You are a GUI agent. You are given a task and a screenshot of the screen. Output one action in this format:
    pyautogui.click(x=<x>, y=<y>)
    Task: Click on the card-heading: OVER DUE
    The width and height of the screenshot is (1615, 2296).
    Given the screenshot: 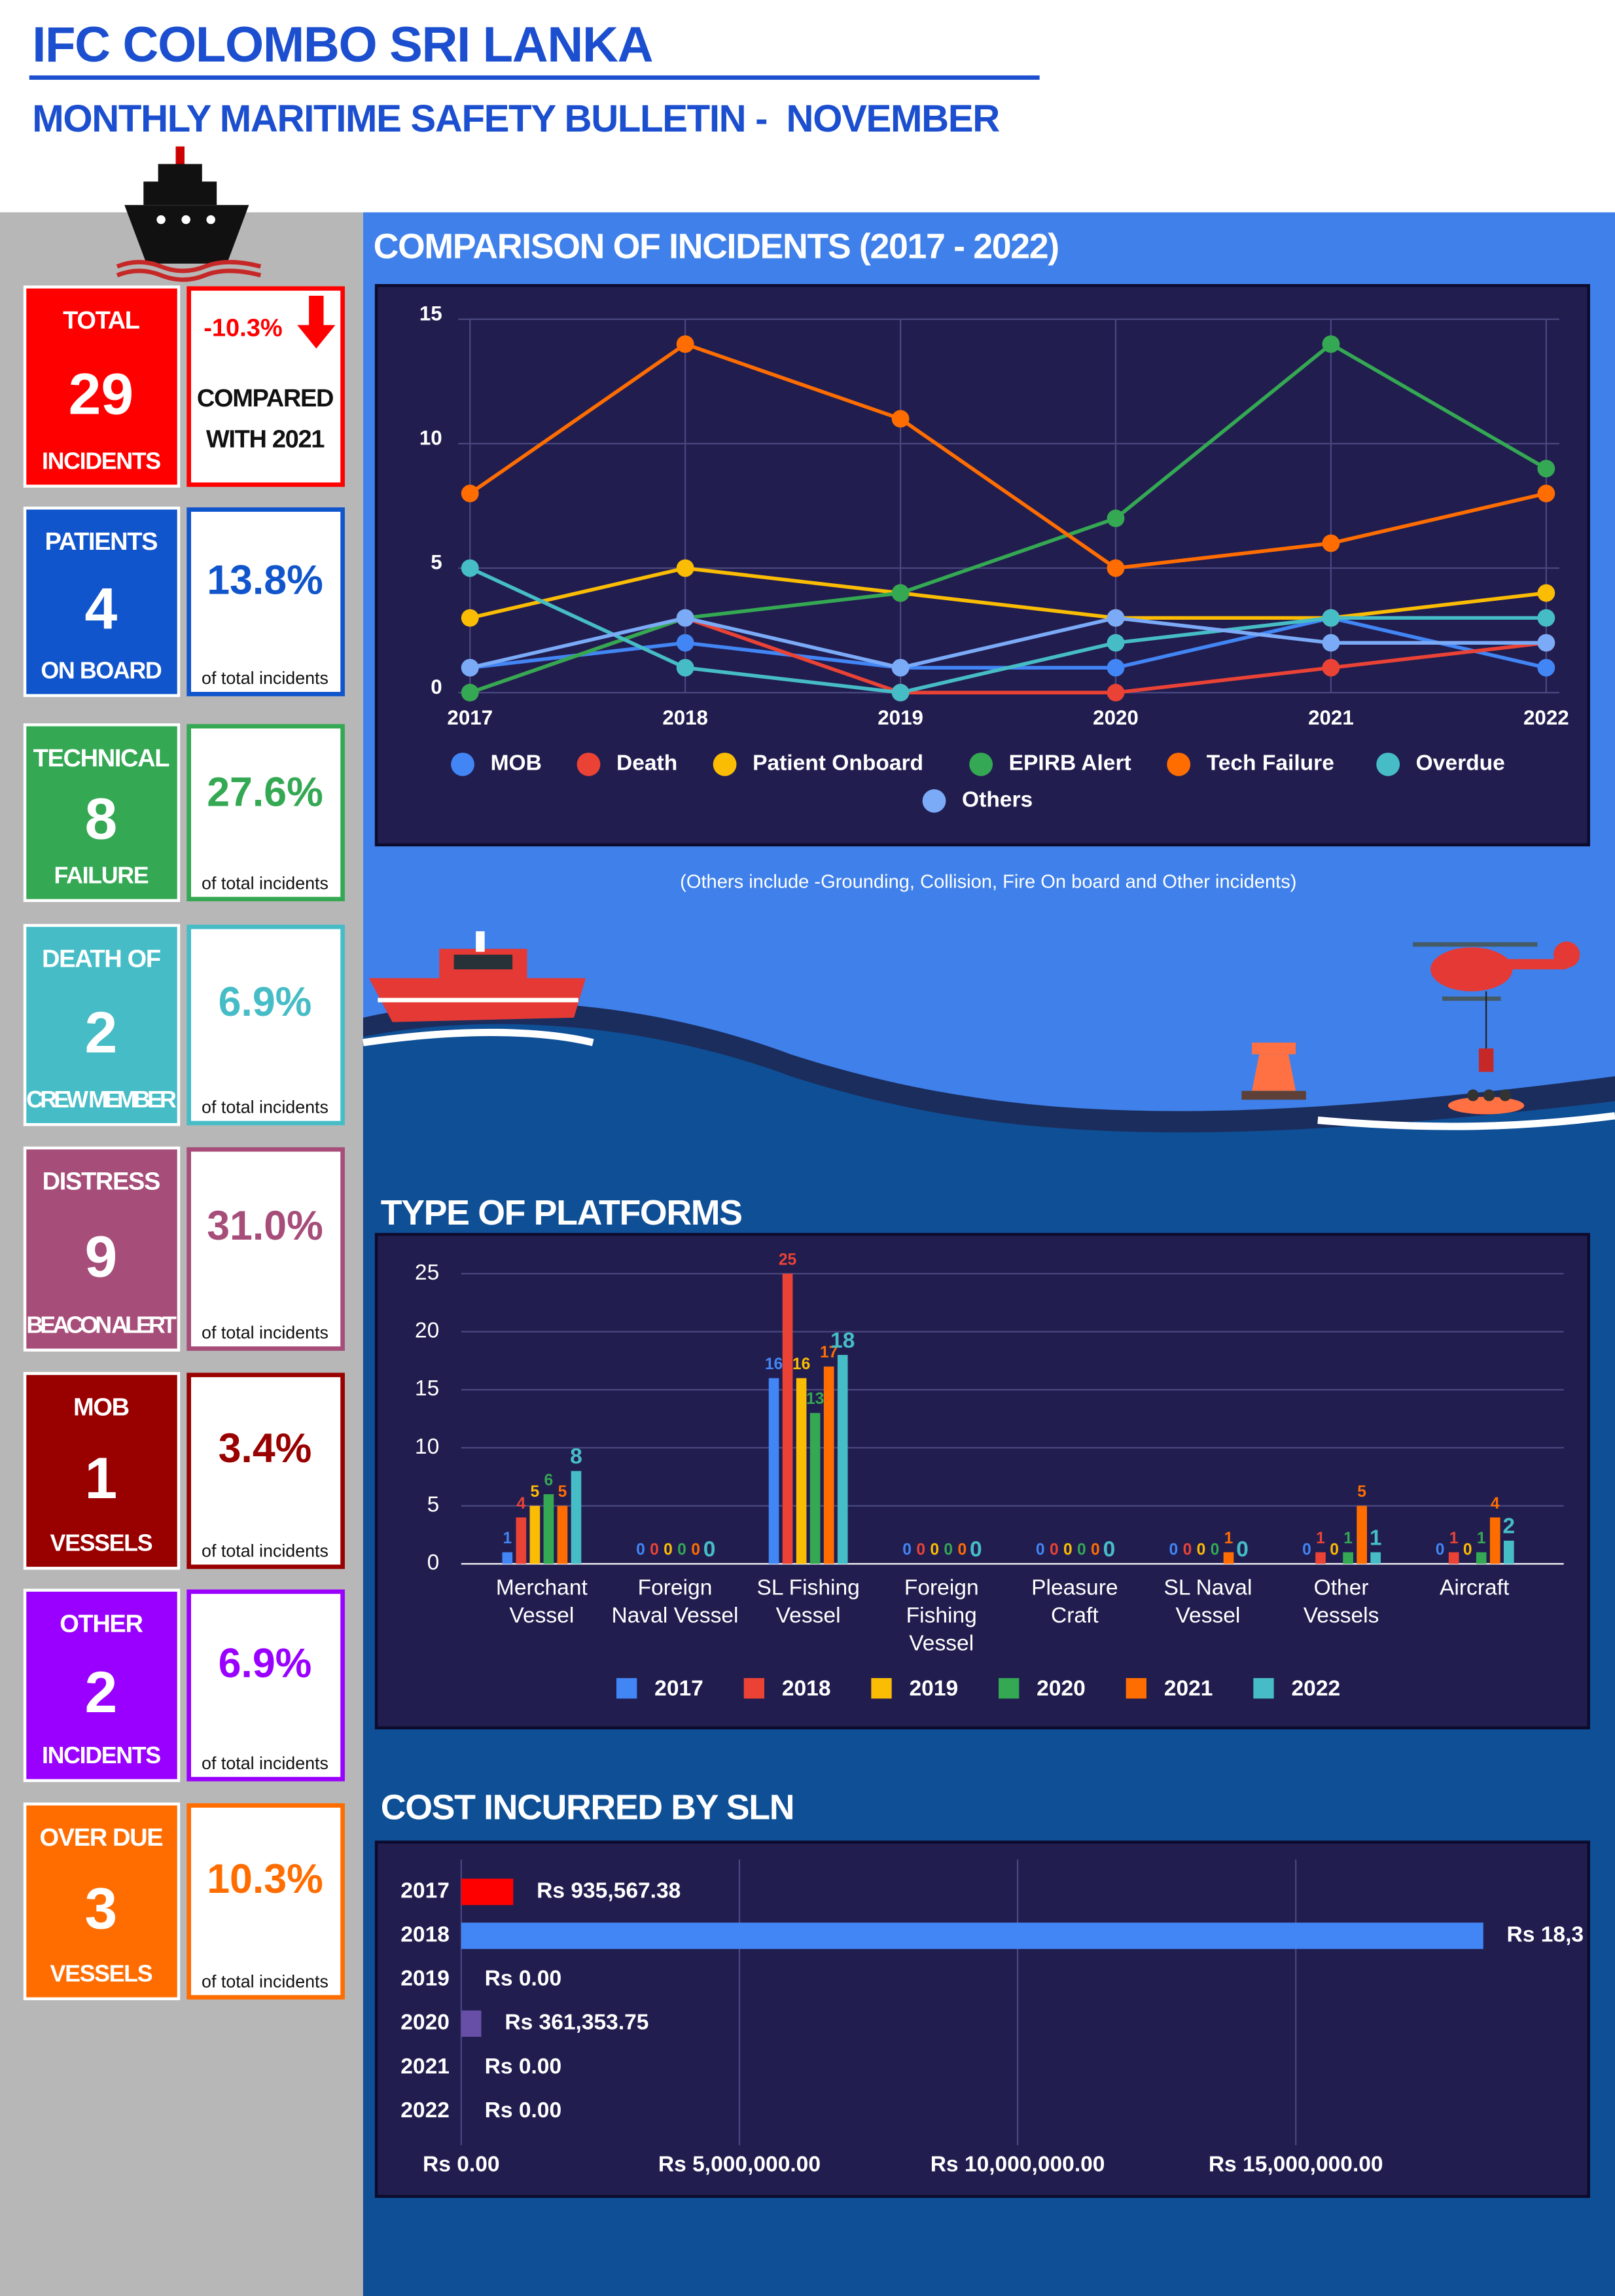 What is the action you would take?
    pyautogui.click(x=100, y=1838)
    